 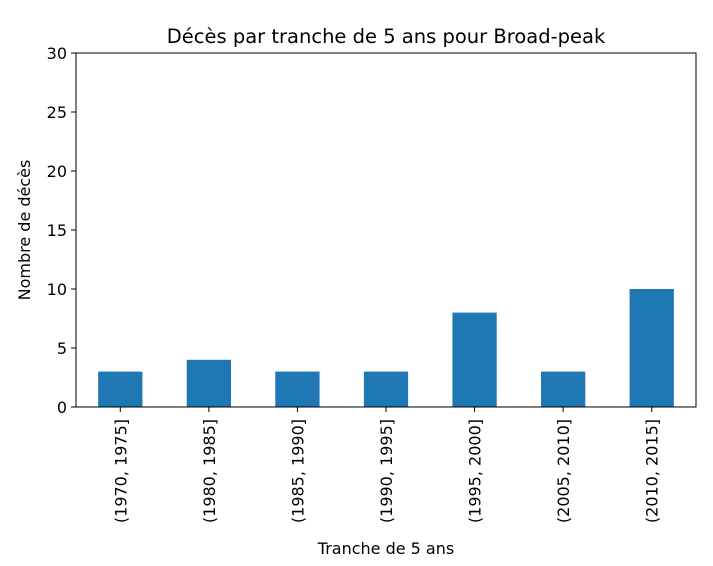 I want to click on y-axis-label: Nombre de décès, so click(x=24, y=230).